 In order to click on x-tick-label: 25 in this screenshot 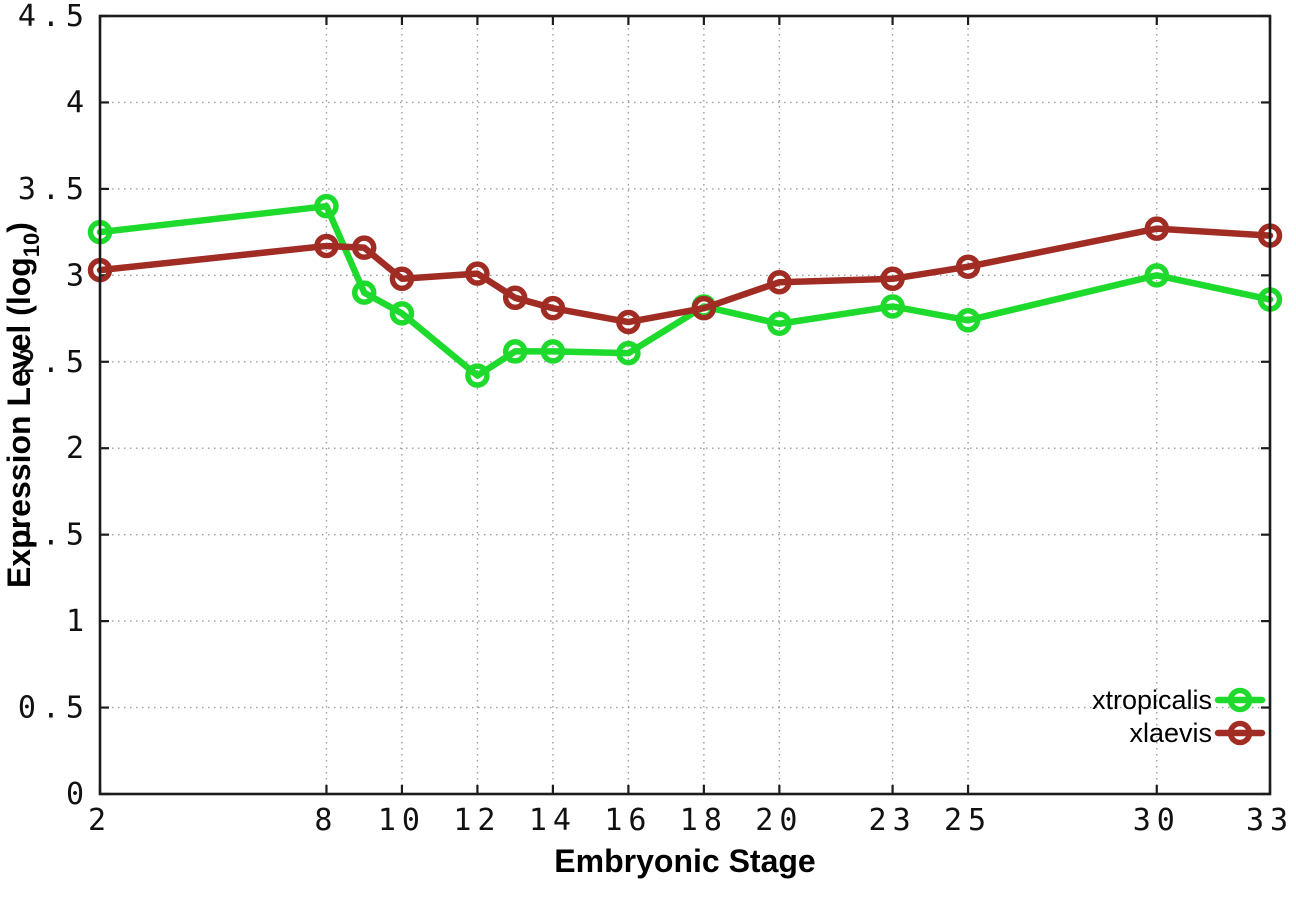, I will do `click(968, 820)`.